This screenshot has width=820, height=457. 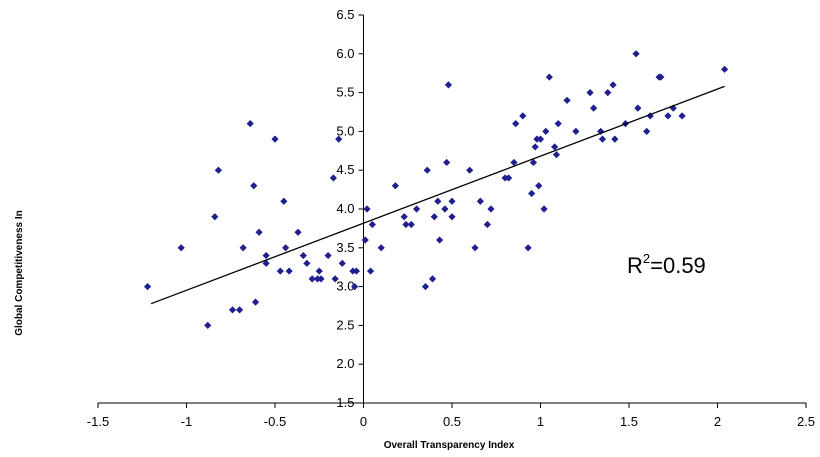 What do you see at coordinates (540, 421) in the screenshot?
I see `x-tick-label: 1` at bounding box center [540, 421].